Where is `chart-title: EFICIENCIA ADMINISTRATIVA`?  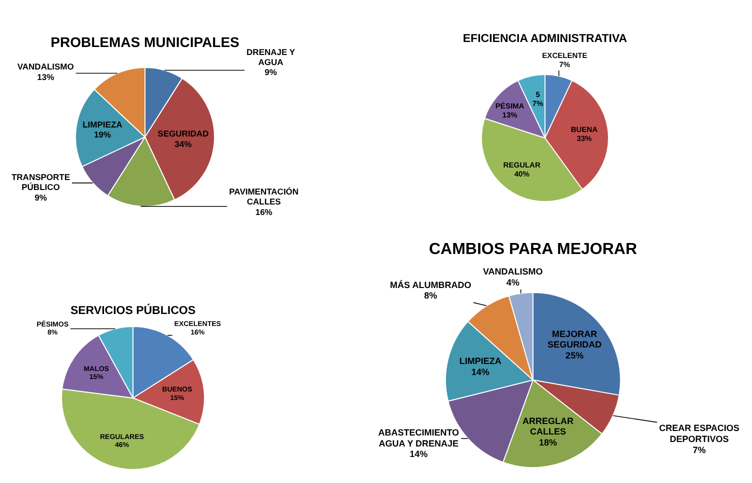 chart-title: EFICIENCIA ADMINISTRATIVA is located at coordinates (545, 39).